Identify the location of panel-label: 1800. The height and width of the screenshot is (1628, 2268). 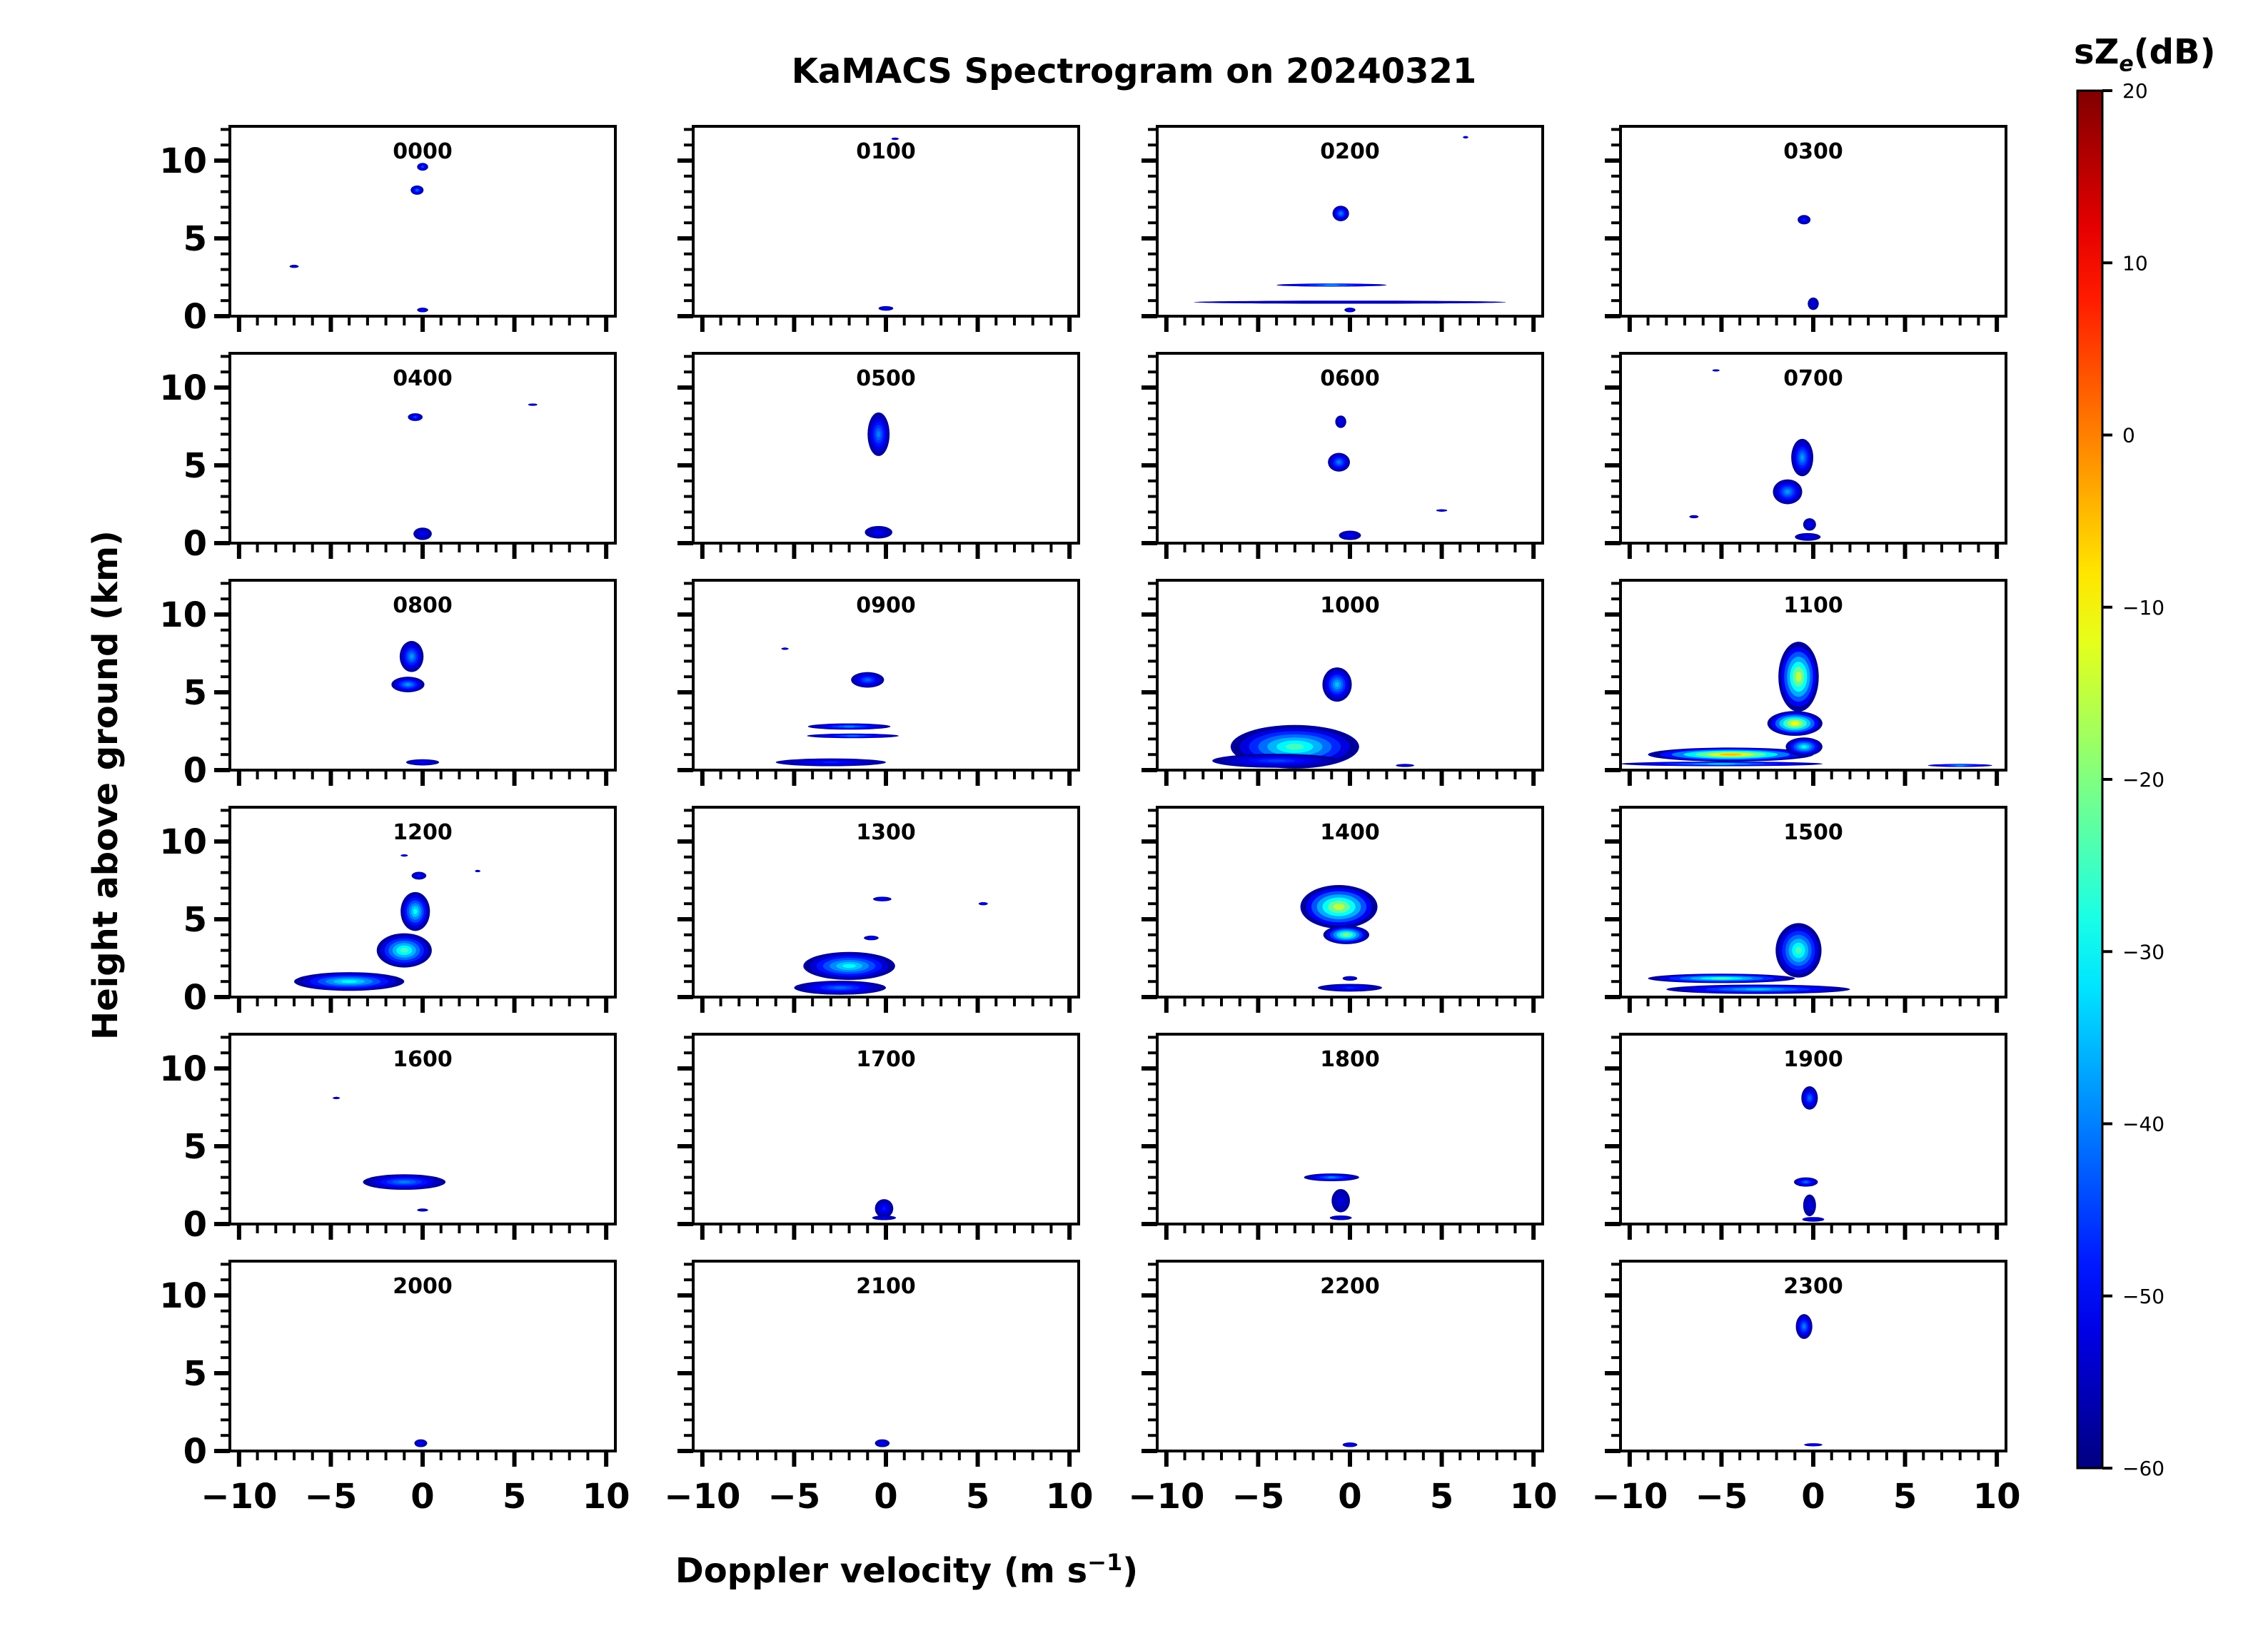
(1350, 1059).